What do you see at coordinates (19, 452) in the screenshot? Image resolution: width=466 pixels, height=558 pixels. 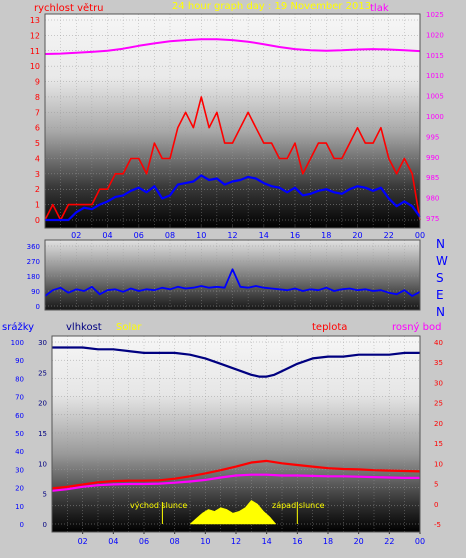 I see `rain-tick-label: 40` at bounding box center [19, 452].